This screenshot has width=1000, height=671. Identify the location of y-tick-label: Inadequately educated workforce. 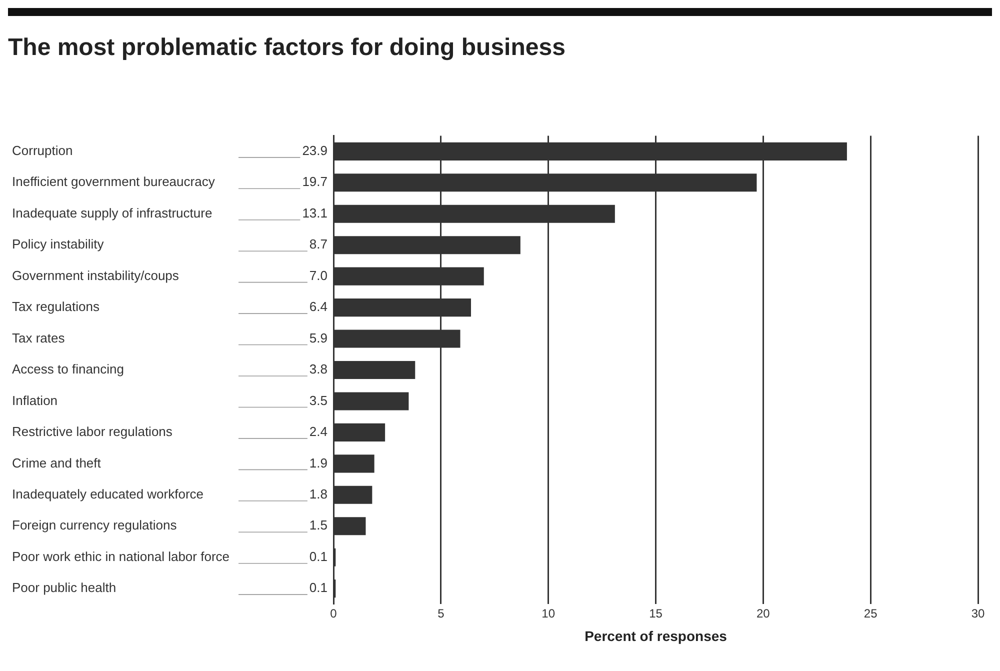
(108, 494).